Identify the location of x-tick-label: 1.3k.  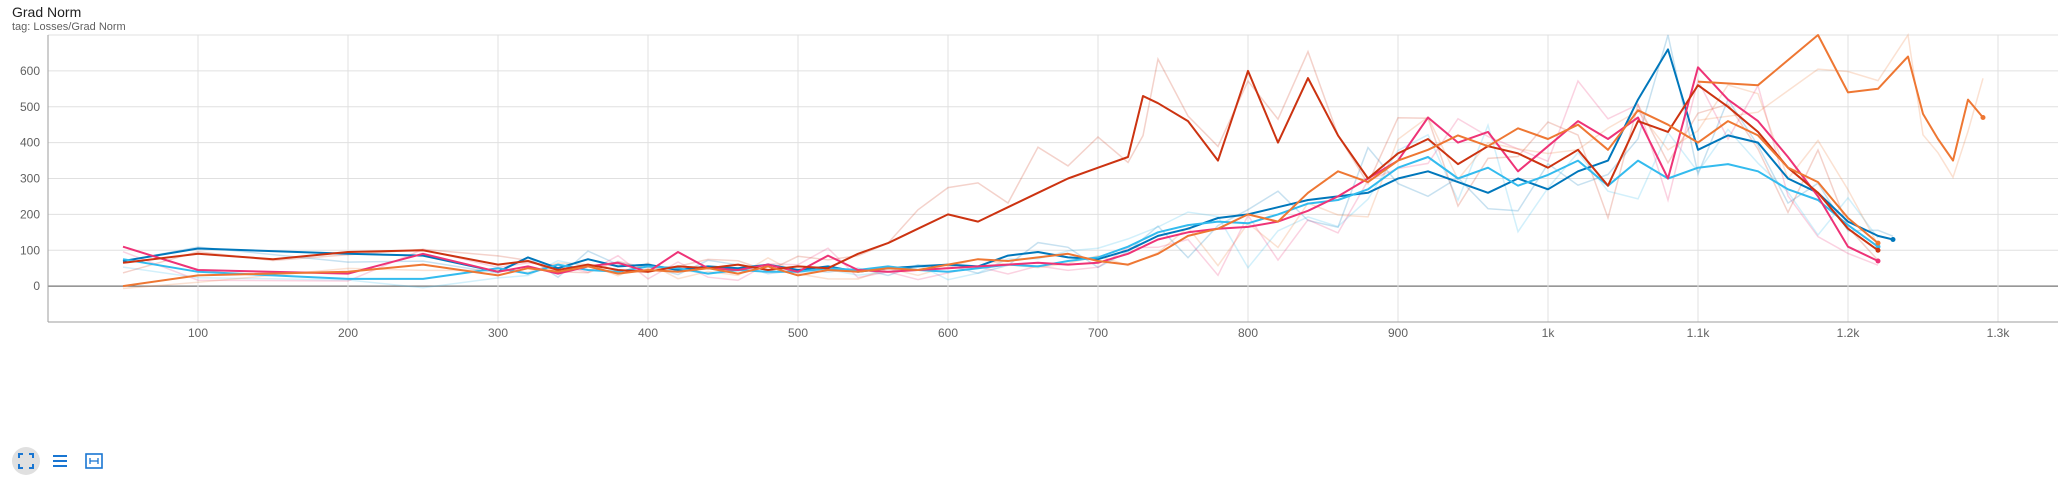
(1999, 333).